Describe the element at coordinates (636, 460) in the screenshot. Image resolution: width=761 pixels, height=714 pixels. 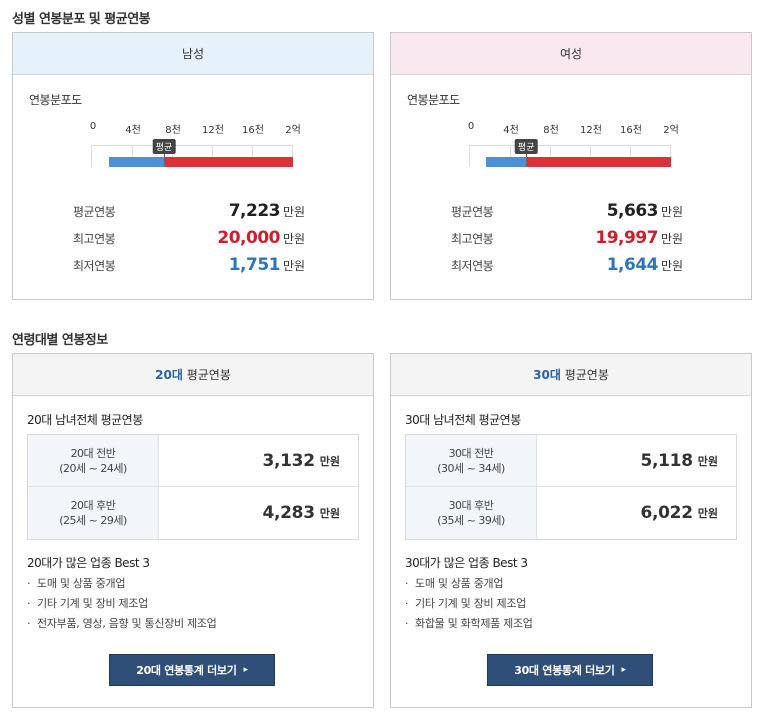
I see `age-value-cell: 5,118 만원` at that location.